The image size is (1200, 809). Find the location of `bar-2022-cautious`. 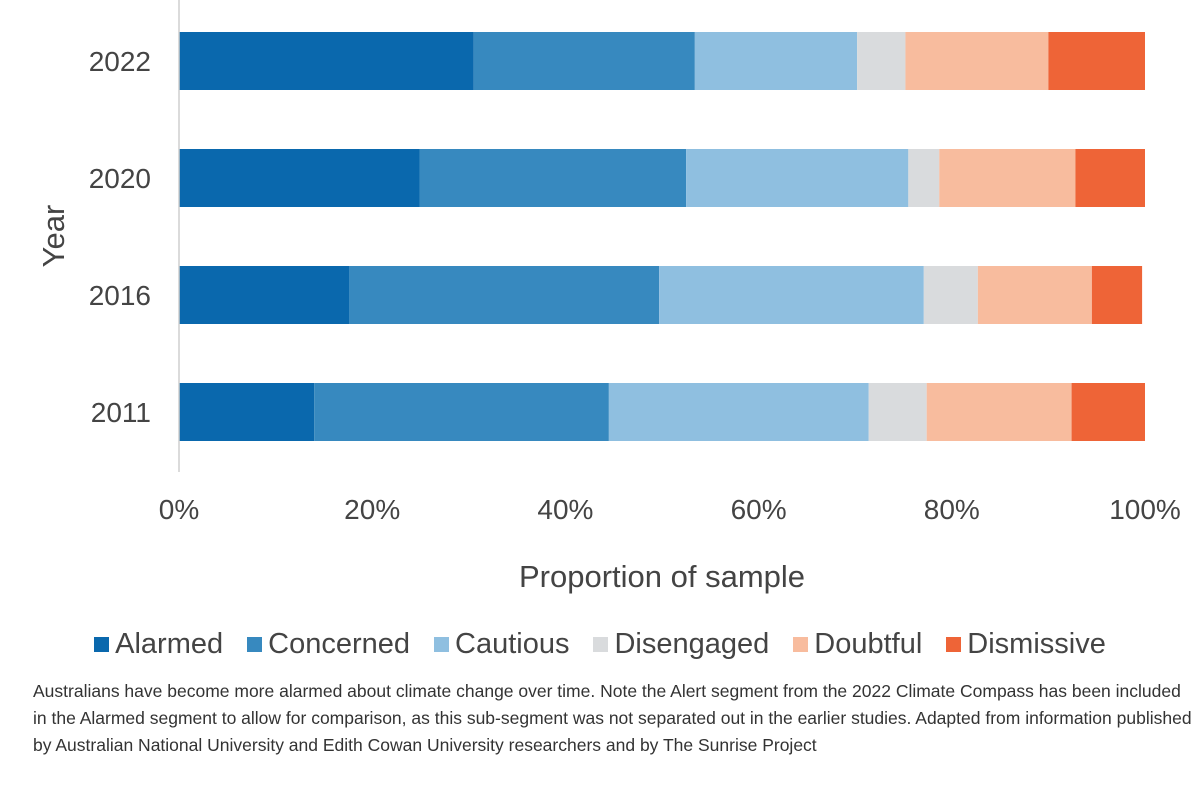

bar-2022-cautious is located at coordinates (776, 61).